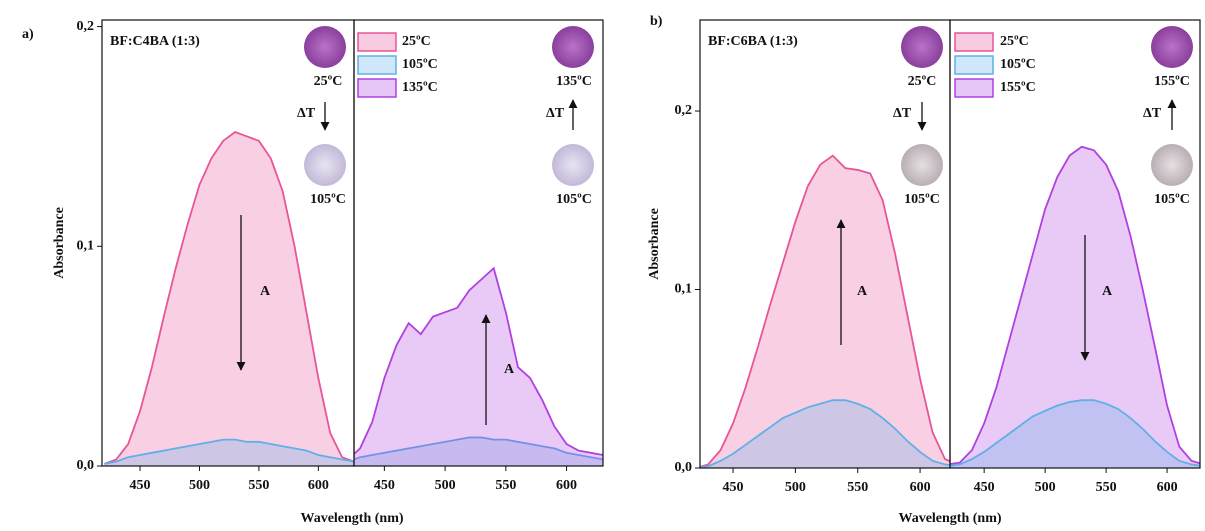 Image resolution: width=1205 pixels, height=531 pixels. What do you see at coordinates (656, 21) in the screenshot?
I see `panel-label: b)` at bounding box center [656, 21].